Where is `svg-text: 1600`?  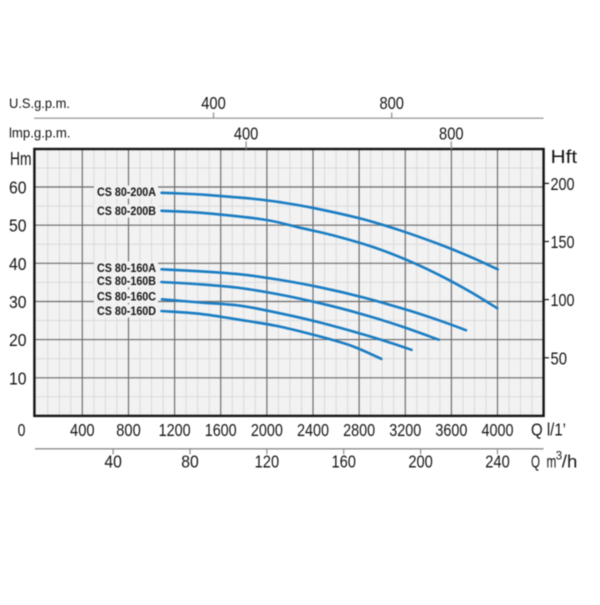
svg-text: 1600 is located at coordinates (221, 430).